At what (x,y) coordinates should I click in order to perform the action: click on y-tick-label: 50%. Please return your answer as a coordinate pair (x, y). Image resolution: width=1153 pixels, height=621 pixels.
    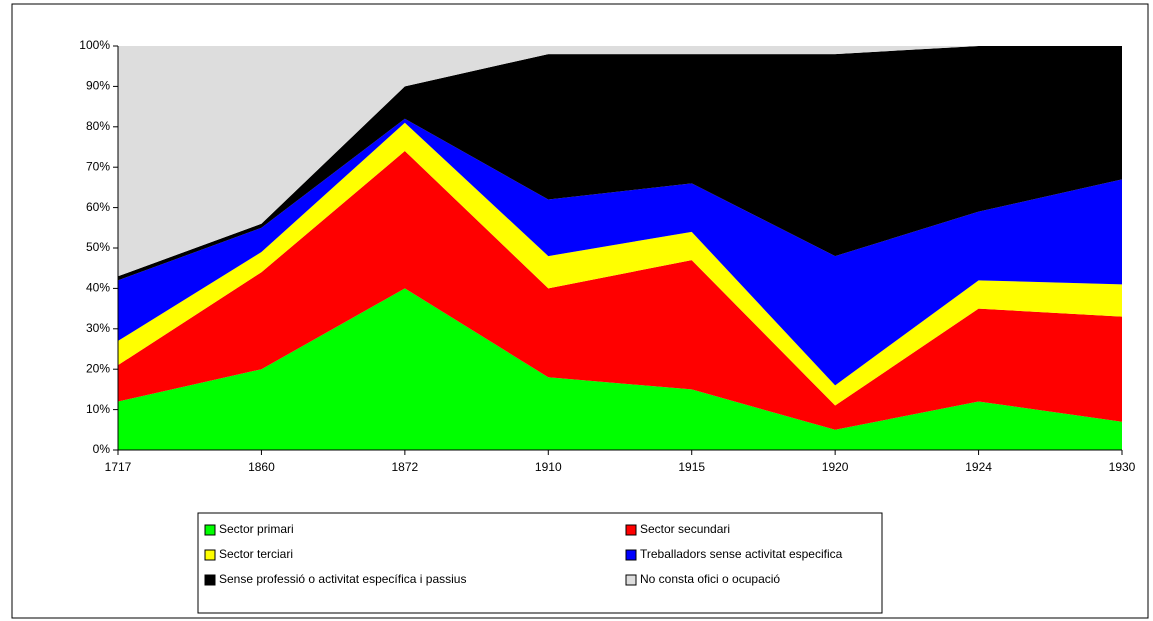
    Looking at the image, I should click on (98, 247).